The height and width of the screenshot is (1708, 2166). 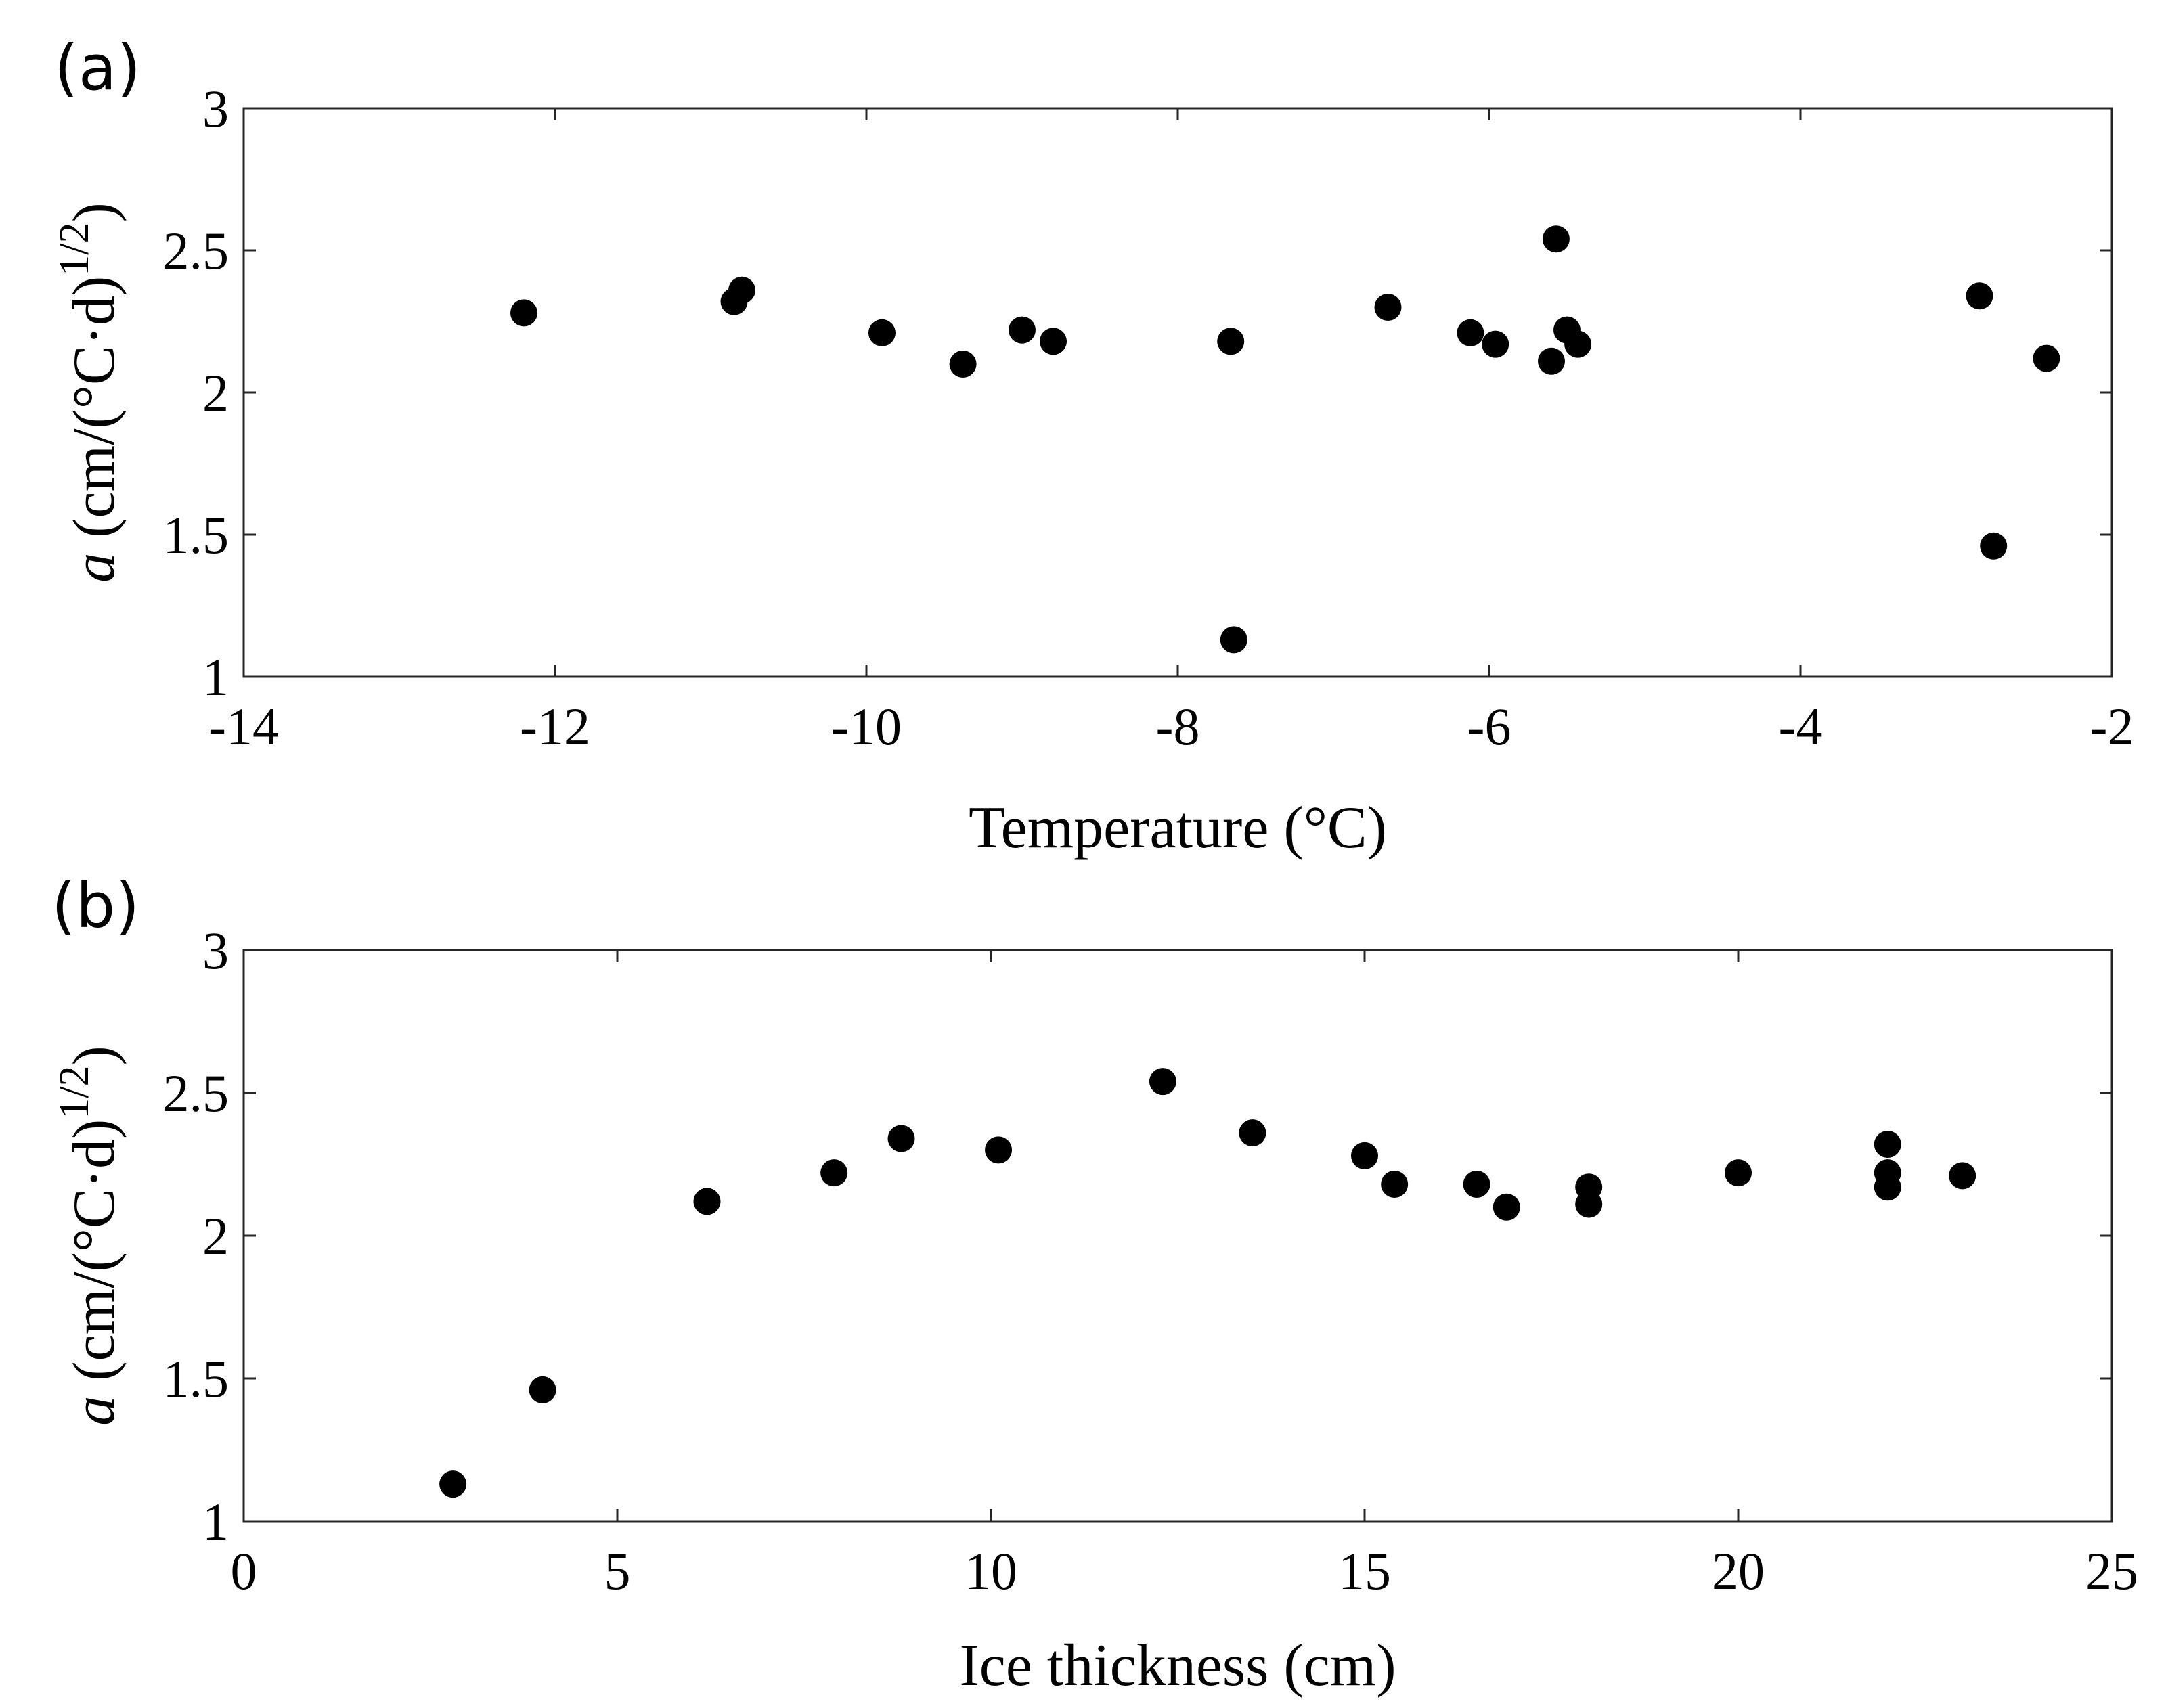 What do you see at coordinates (98, 68) in the screenshot?
I see `panel-label: (a)` at bounding box center [98, 68].